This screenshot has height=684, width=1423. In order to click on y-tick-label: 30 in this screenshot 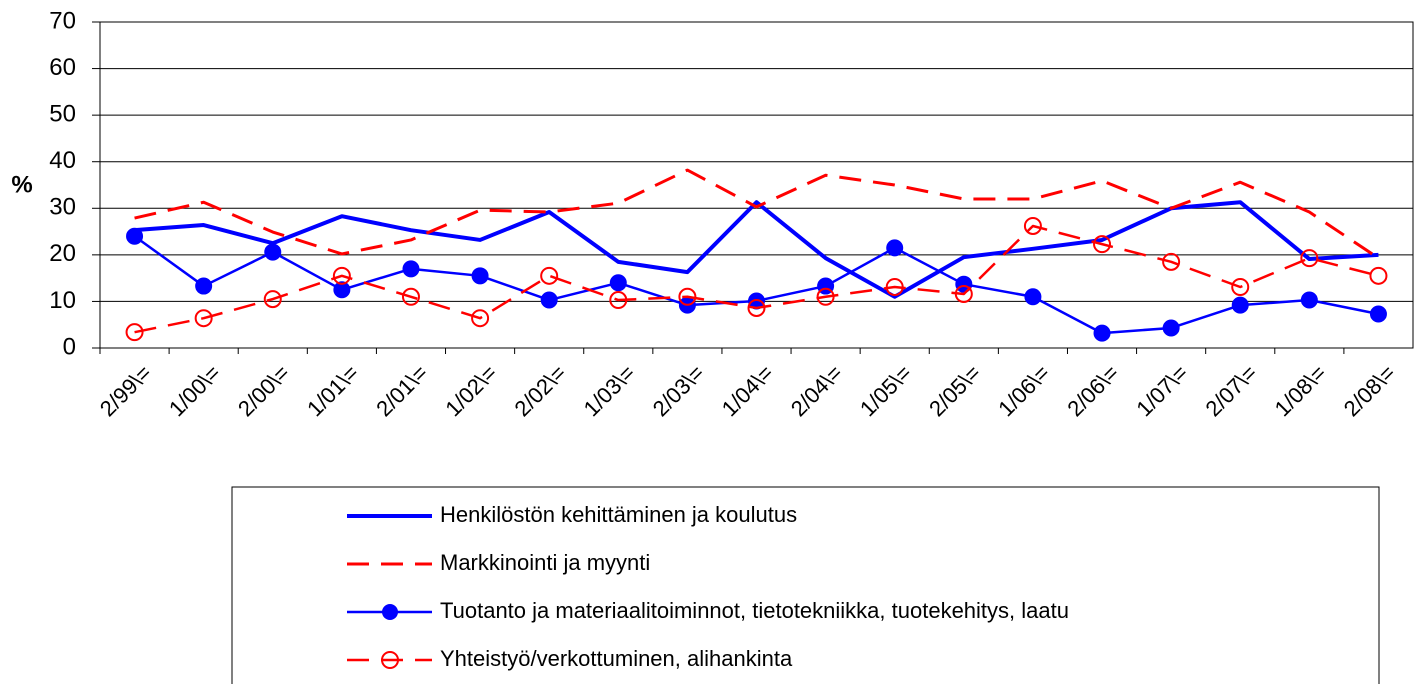, I will do `click(62, 207)`.